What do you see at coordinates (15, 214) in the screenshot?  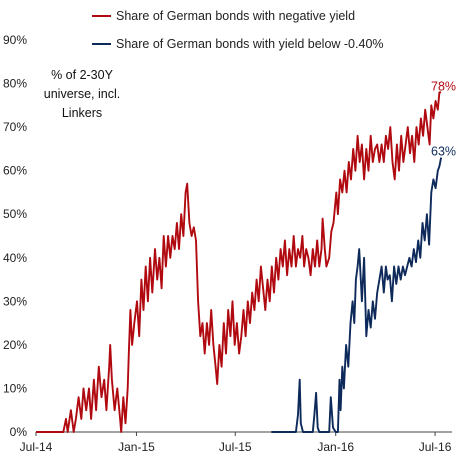 I see `y-tick-label: 50%` at bounding box center [15, 214].